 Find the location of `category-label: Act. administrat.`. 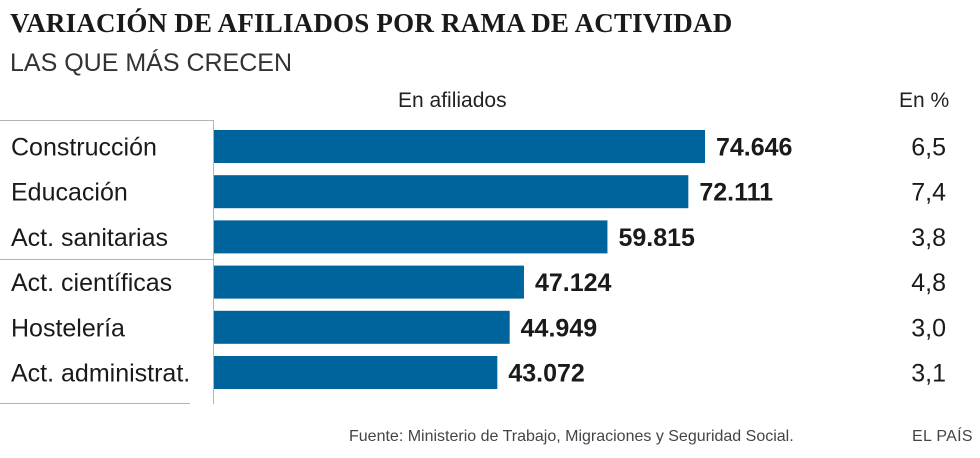

category-label: Act. administrat. is located at coordinates (100, 374).